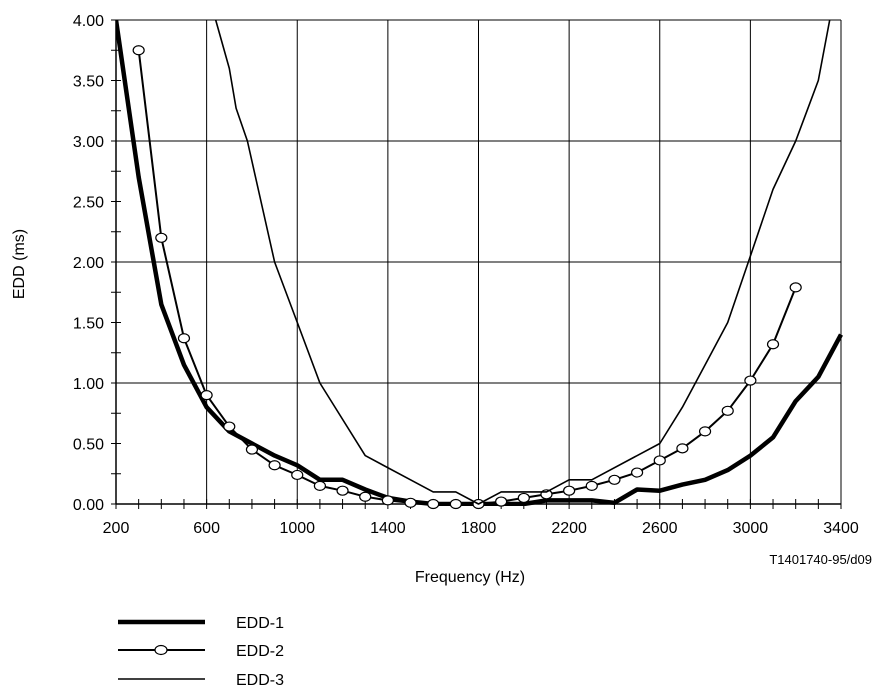  Describe the element at coordinates (88, 203) in the screenshot. I see `y-tick-label: 2.50` at that location.